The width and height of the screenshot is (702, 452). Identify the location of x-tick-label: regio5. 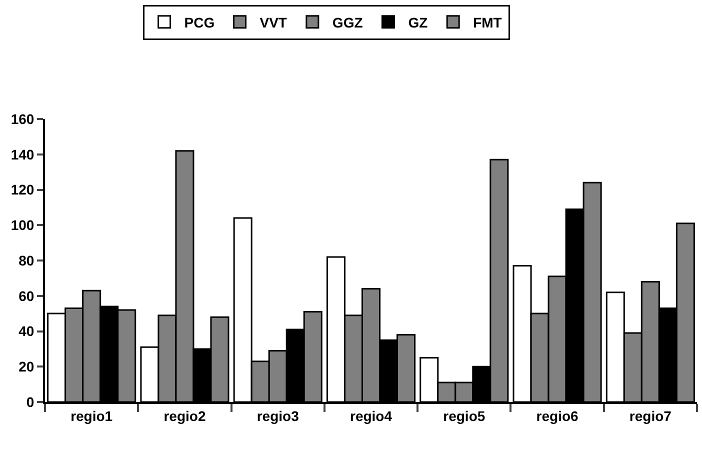
(464, 416).